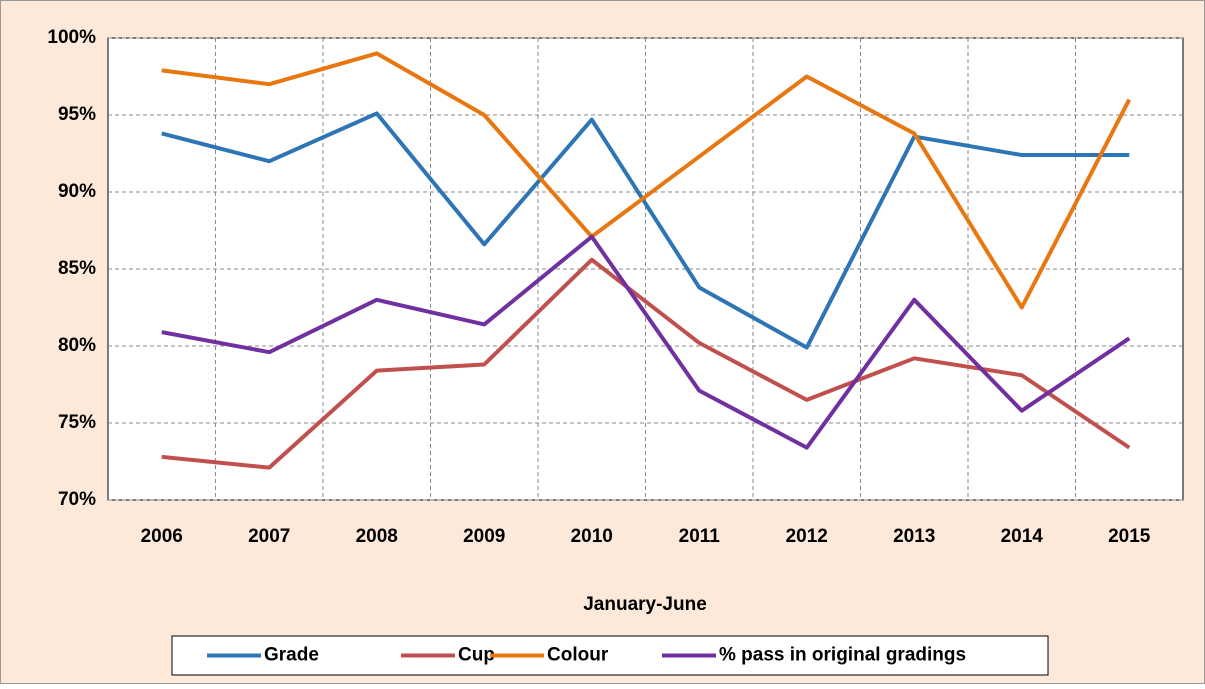 The image size is (1205, 689). I want to click on y-tick-label: 80%, so click(77, 345).